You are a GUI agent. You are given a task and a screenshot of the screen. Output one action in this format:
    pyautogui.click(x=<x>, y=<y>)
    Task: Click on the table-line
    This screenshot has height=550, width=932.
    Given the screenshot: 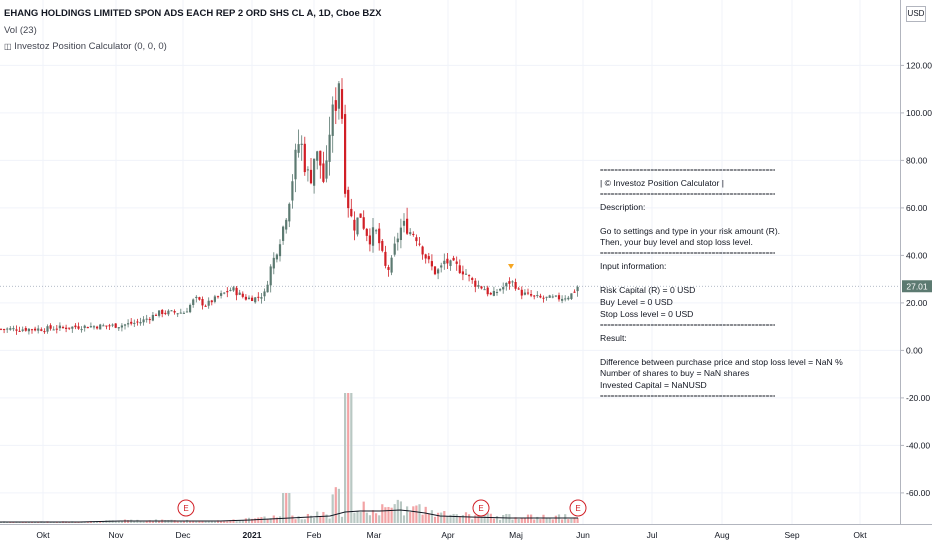 What is the action you would take?
    pyautogui.click(x=687, y=351)
    